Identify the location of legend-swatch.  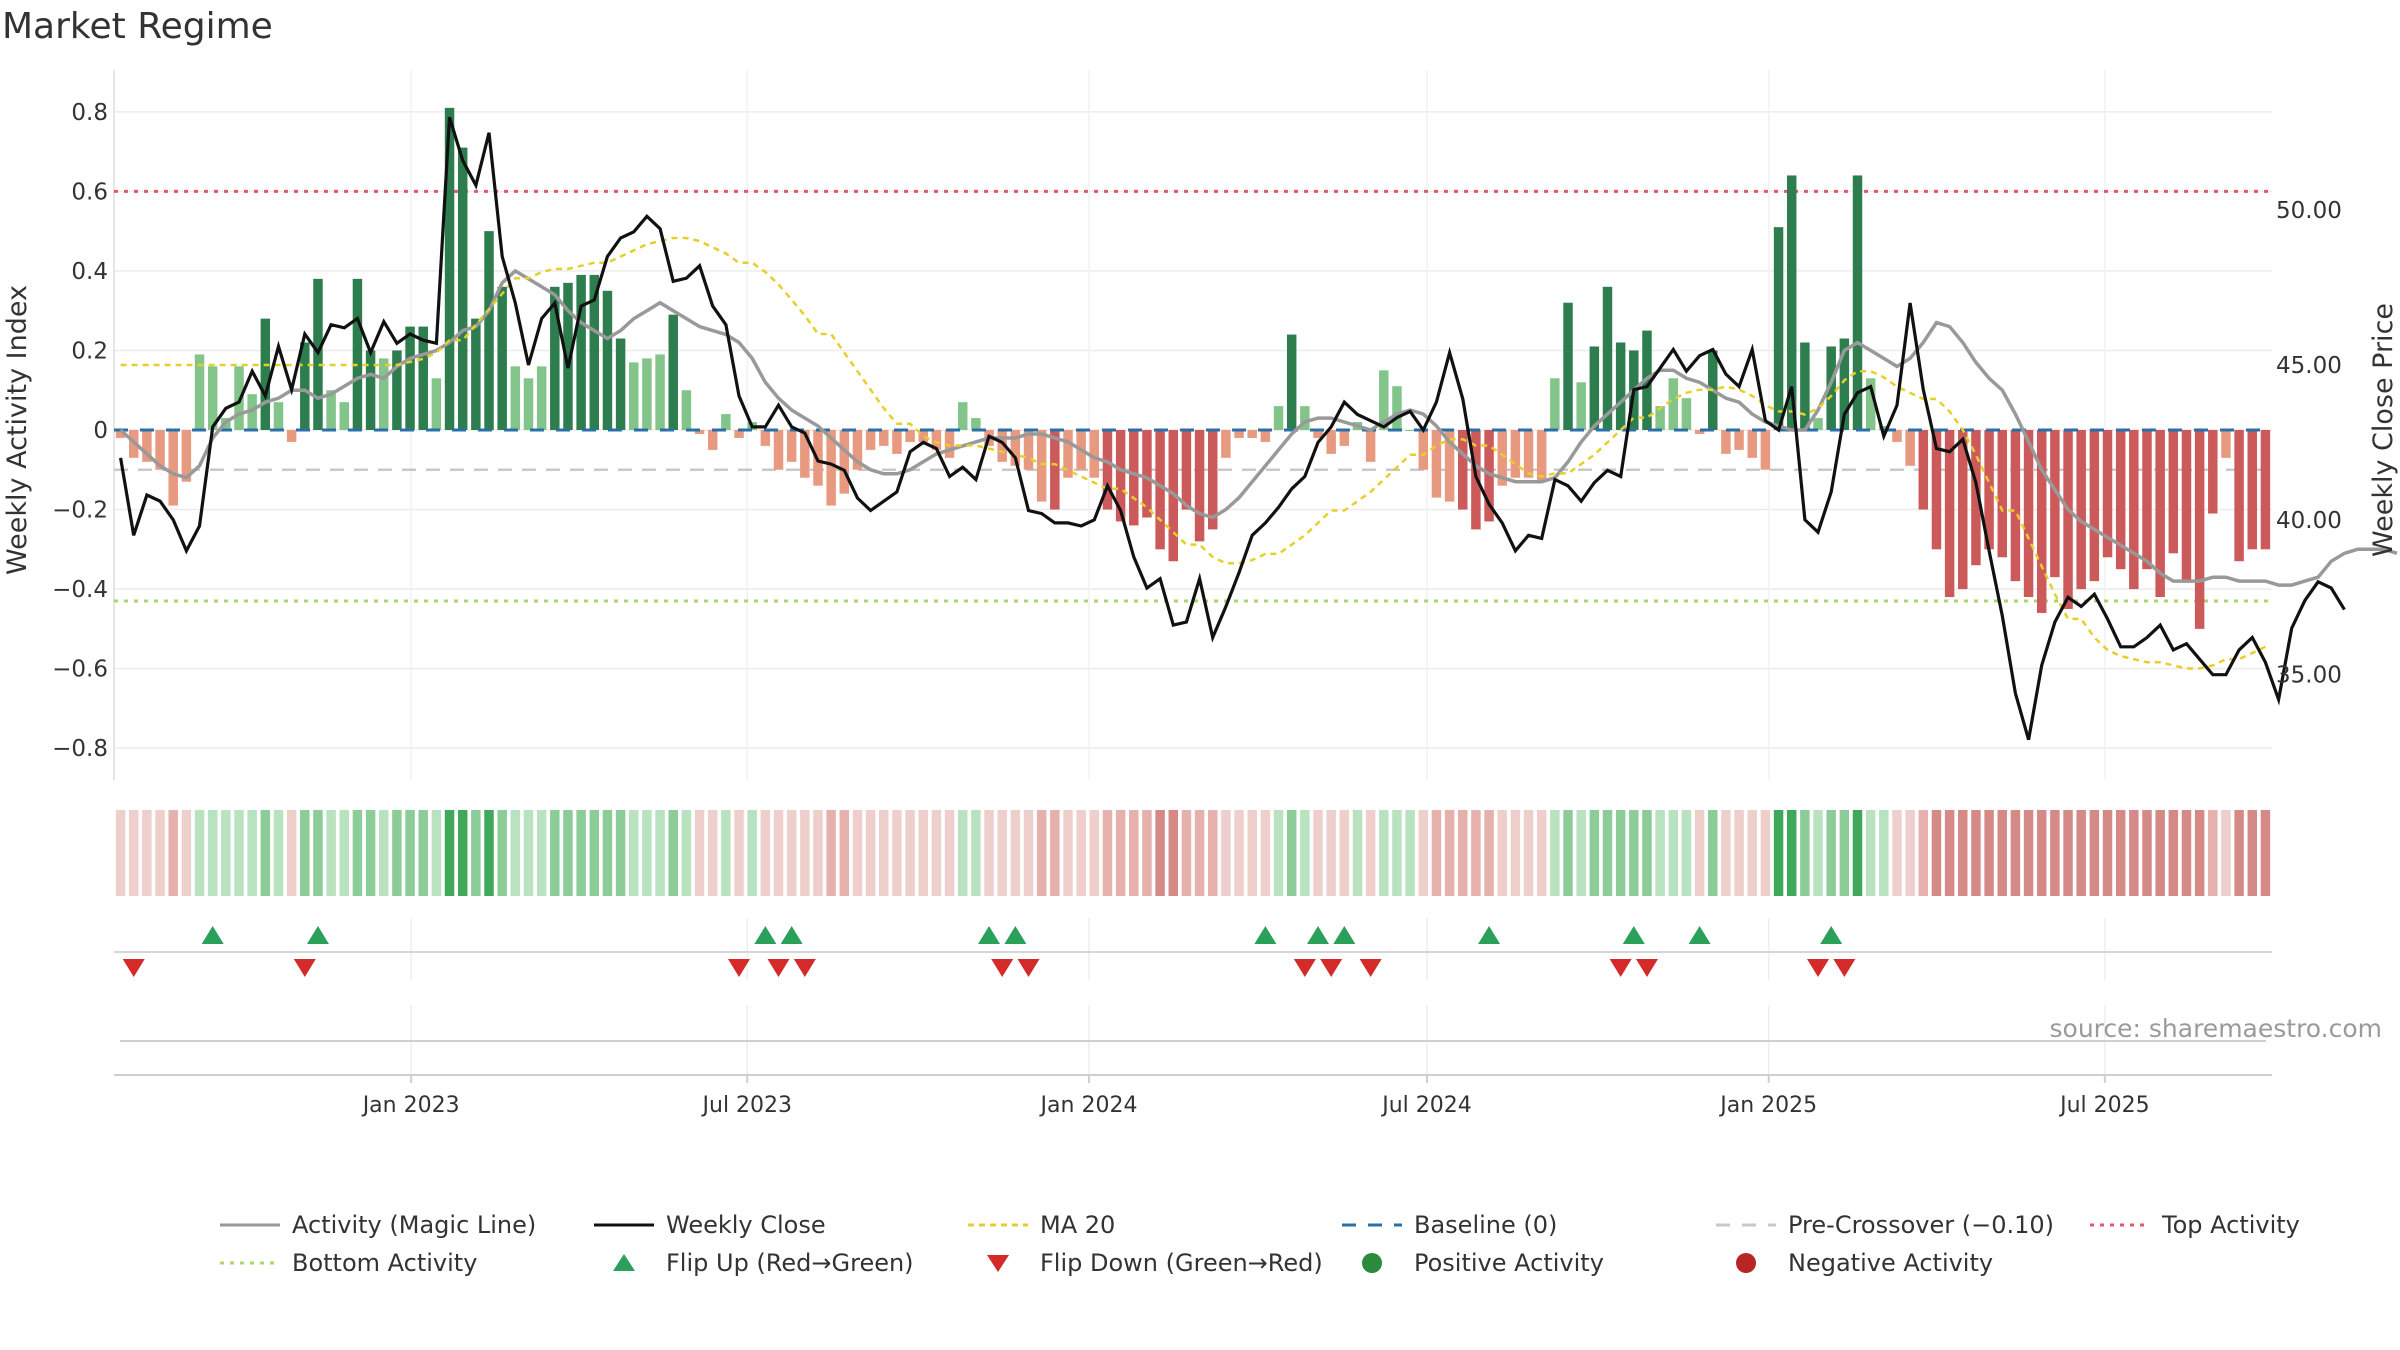
(624, 1262).